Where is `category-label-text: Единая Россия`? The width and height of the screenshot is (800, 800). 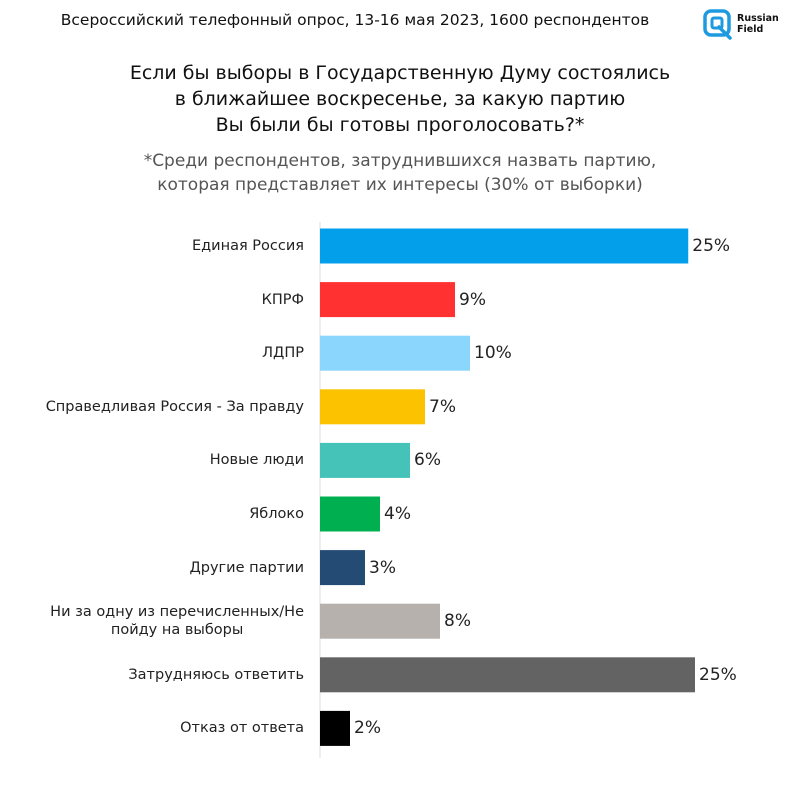 category-label-text: Единая Россия is located at coordinates (248, 246).